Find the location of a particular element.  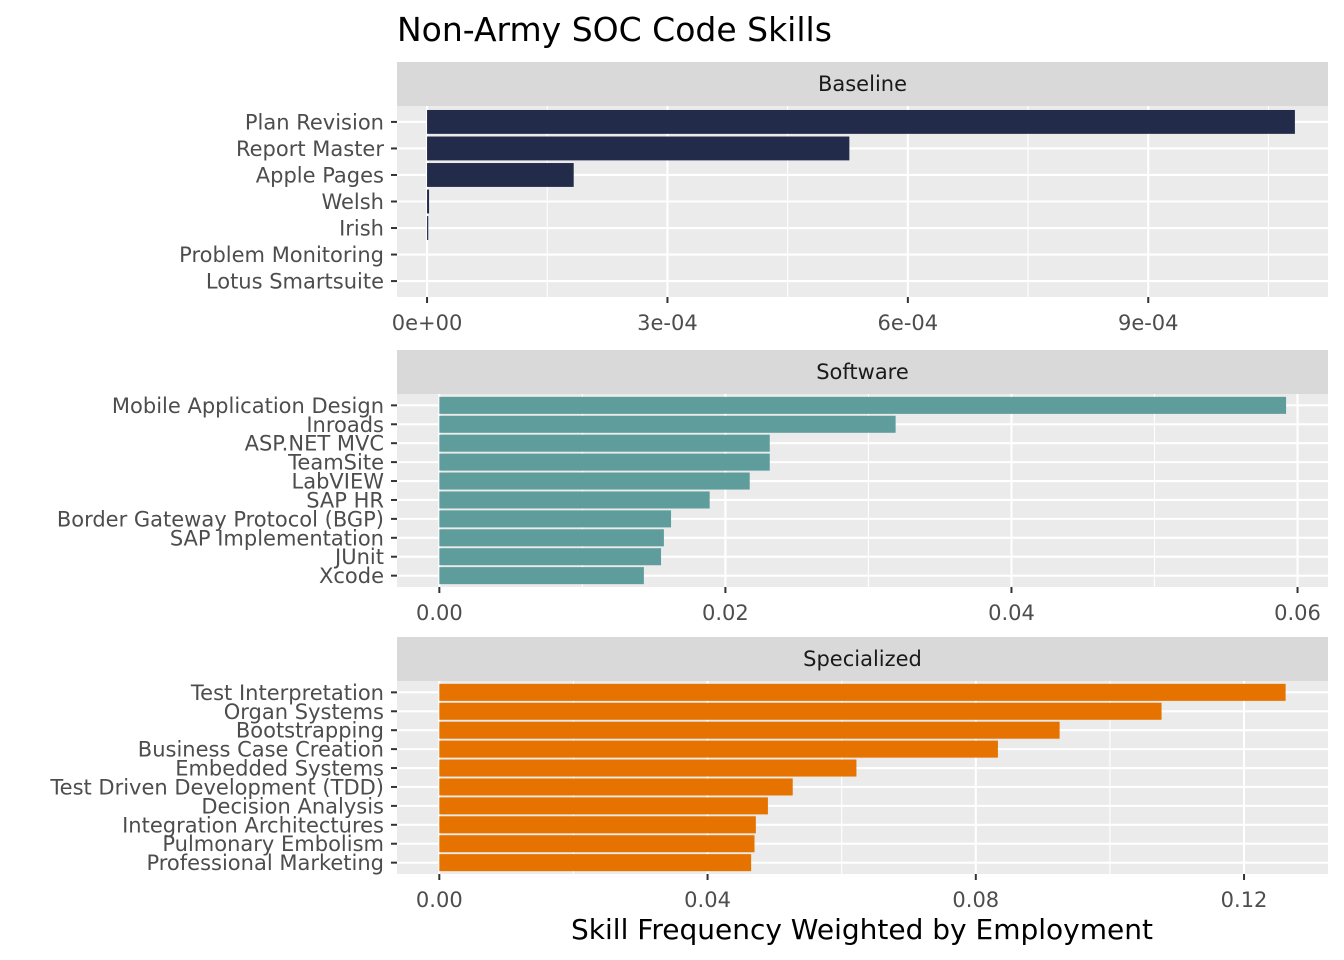

category-label: Organ Systems is located at coordinates (304, 712).